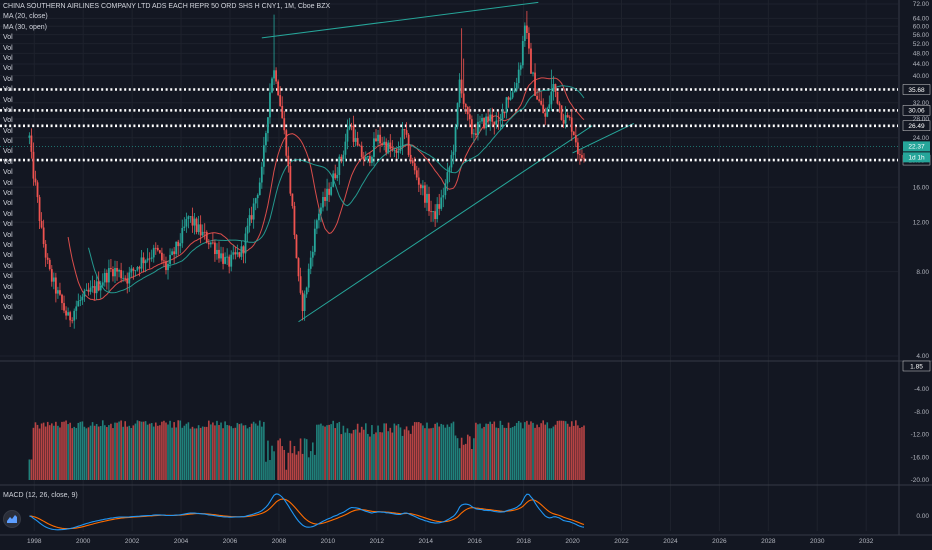  What do you see at coordinates (921, 4) in the screenshot?
I see `price-axis-label: 72.00` at bounding box center [921, 4].